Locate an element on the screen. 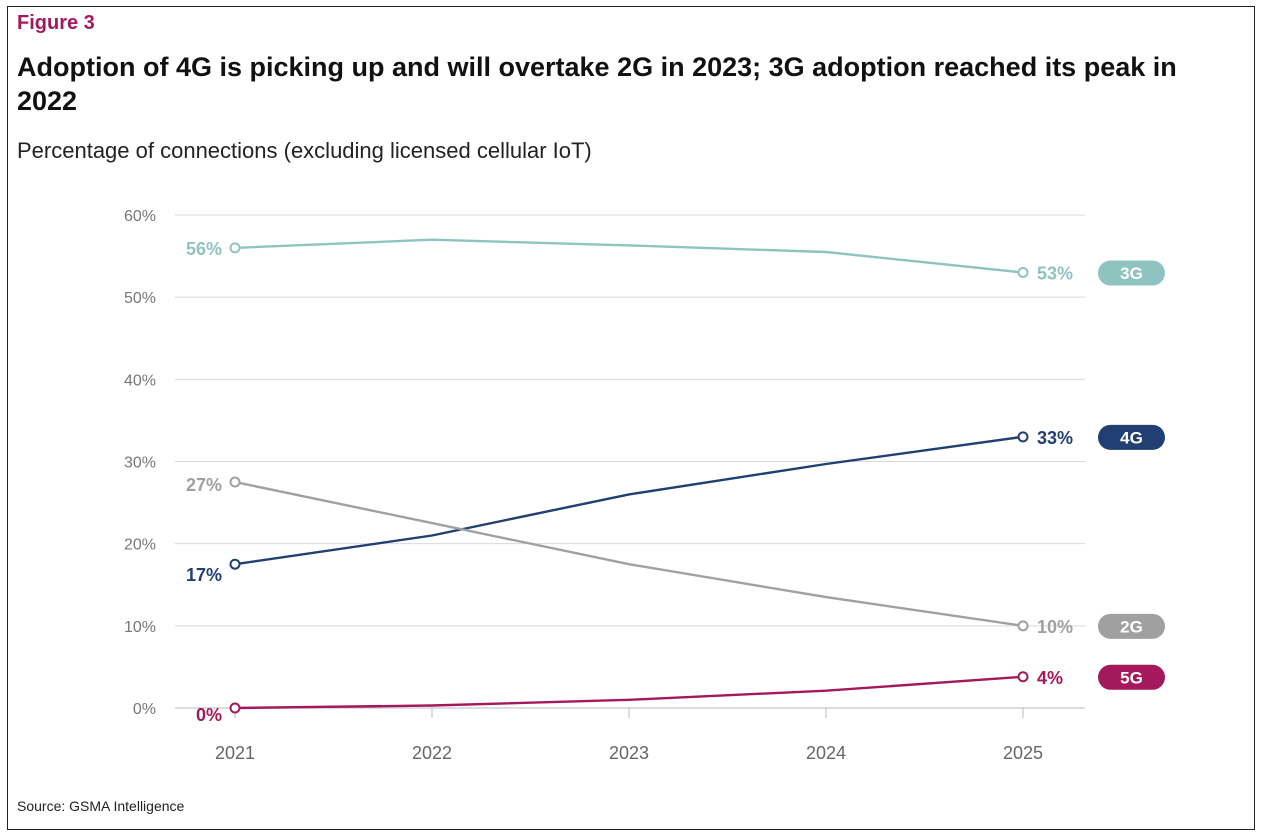 The height and width of the screenshot is (840, 1264). start-label-4G: 17% is located at coordinates (204, 575).